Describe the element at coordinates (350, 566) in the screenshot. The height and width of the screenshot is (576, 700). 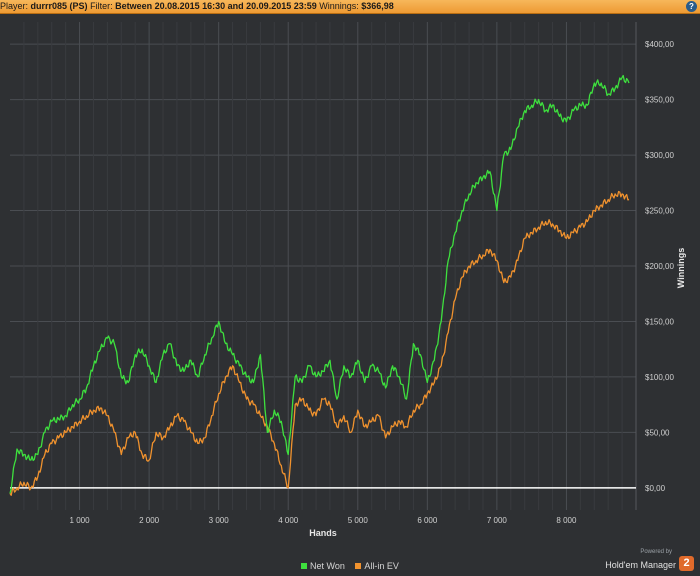
I see `chart-legend: Net Won All-in EV` at that location.